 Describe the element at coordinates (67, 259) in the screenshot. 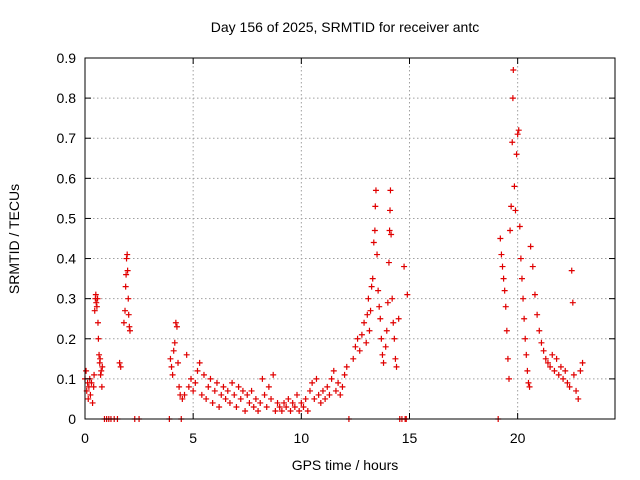

I see `y-tick-label: 0.4` at that location.